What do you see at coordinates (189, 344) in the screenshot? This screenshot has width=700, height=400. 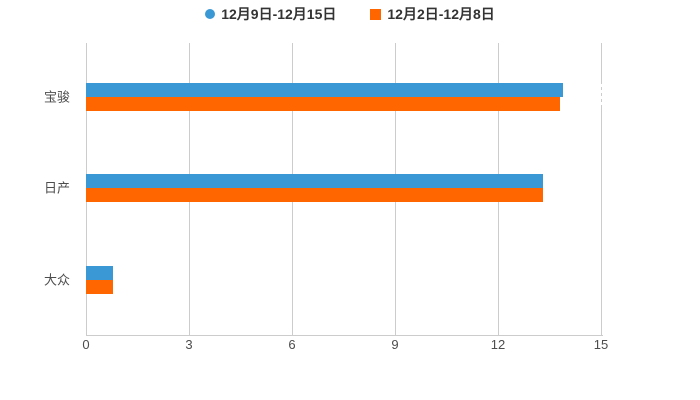 I see `x-tick-label: 3` at bounding box center [189, 344].